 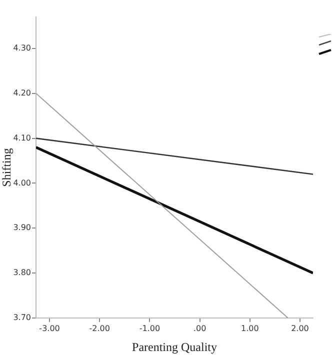 I want to click on y-tick-label: 4.00, so click(x=22, y=183).